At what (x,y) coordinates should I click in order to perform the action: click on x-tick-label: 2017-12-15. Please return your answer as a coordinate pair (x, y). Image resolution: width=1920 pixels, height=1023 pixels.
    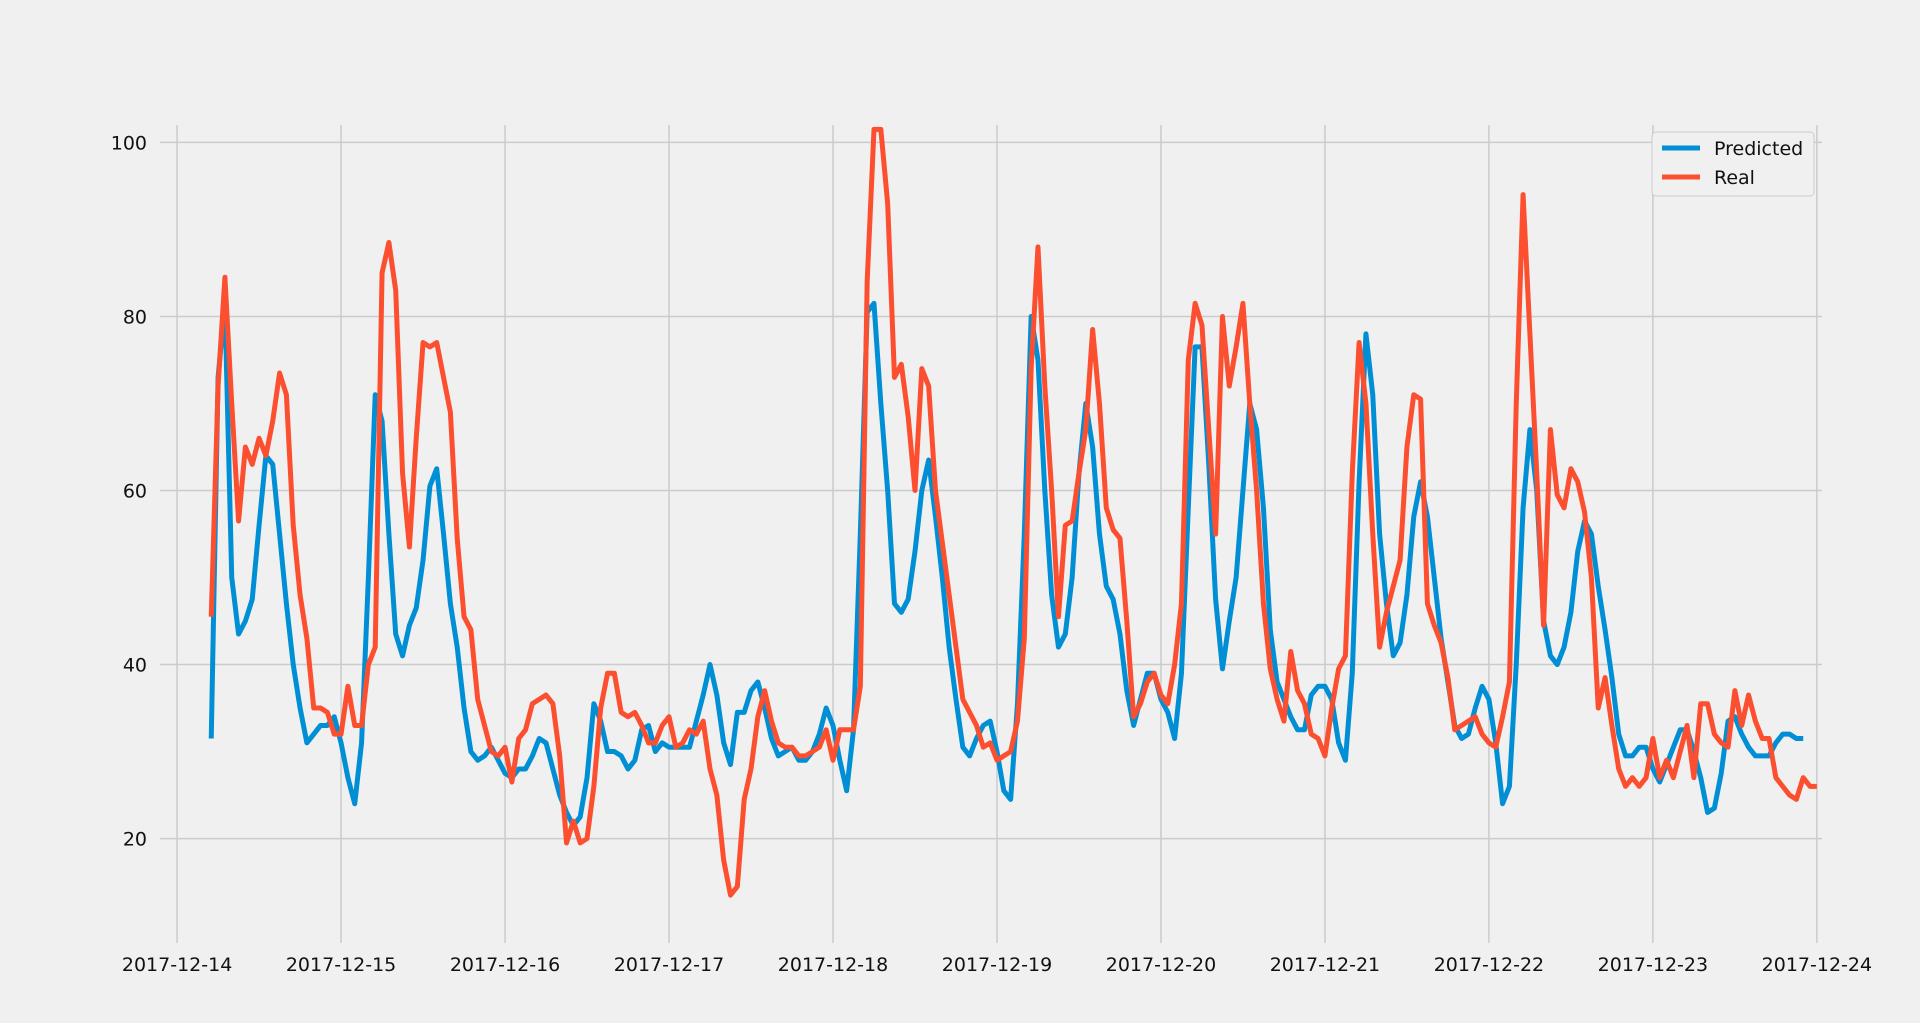
    Looking at the image, I should click on (341, 965).